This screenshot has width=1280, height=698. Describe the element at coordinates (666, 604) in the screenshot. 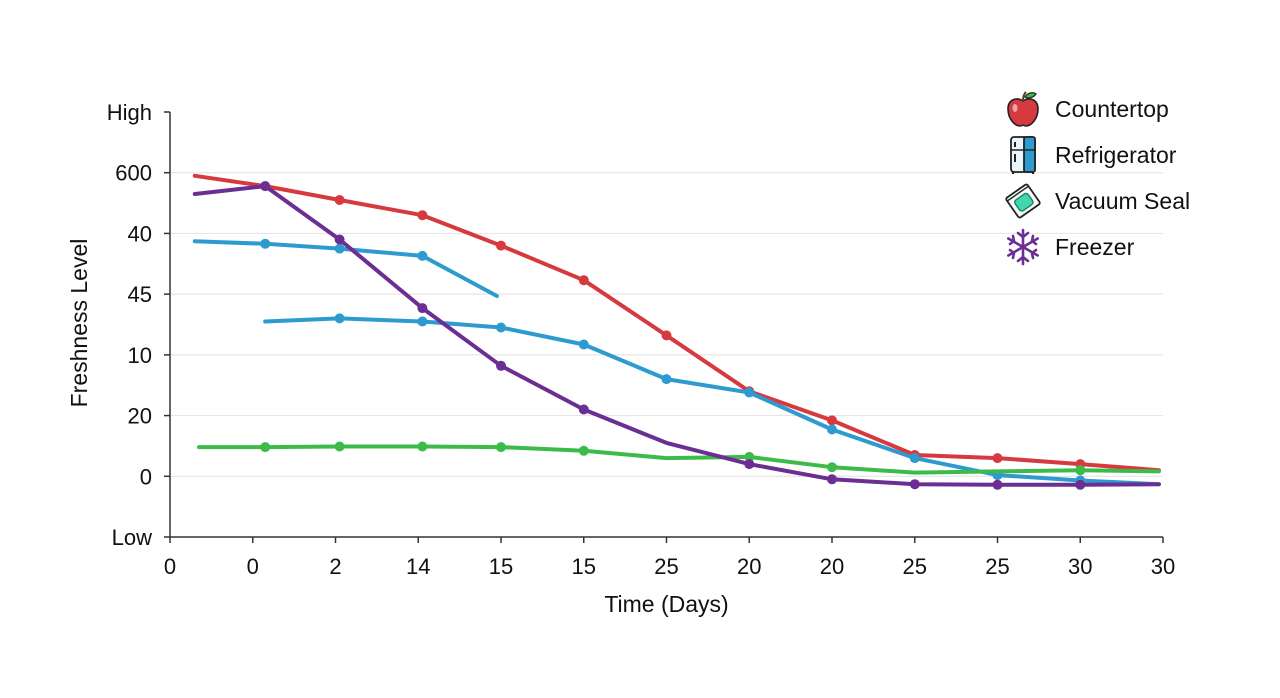

I see `x-axis-title: Time (Days)` at that location.